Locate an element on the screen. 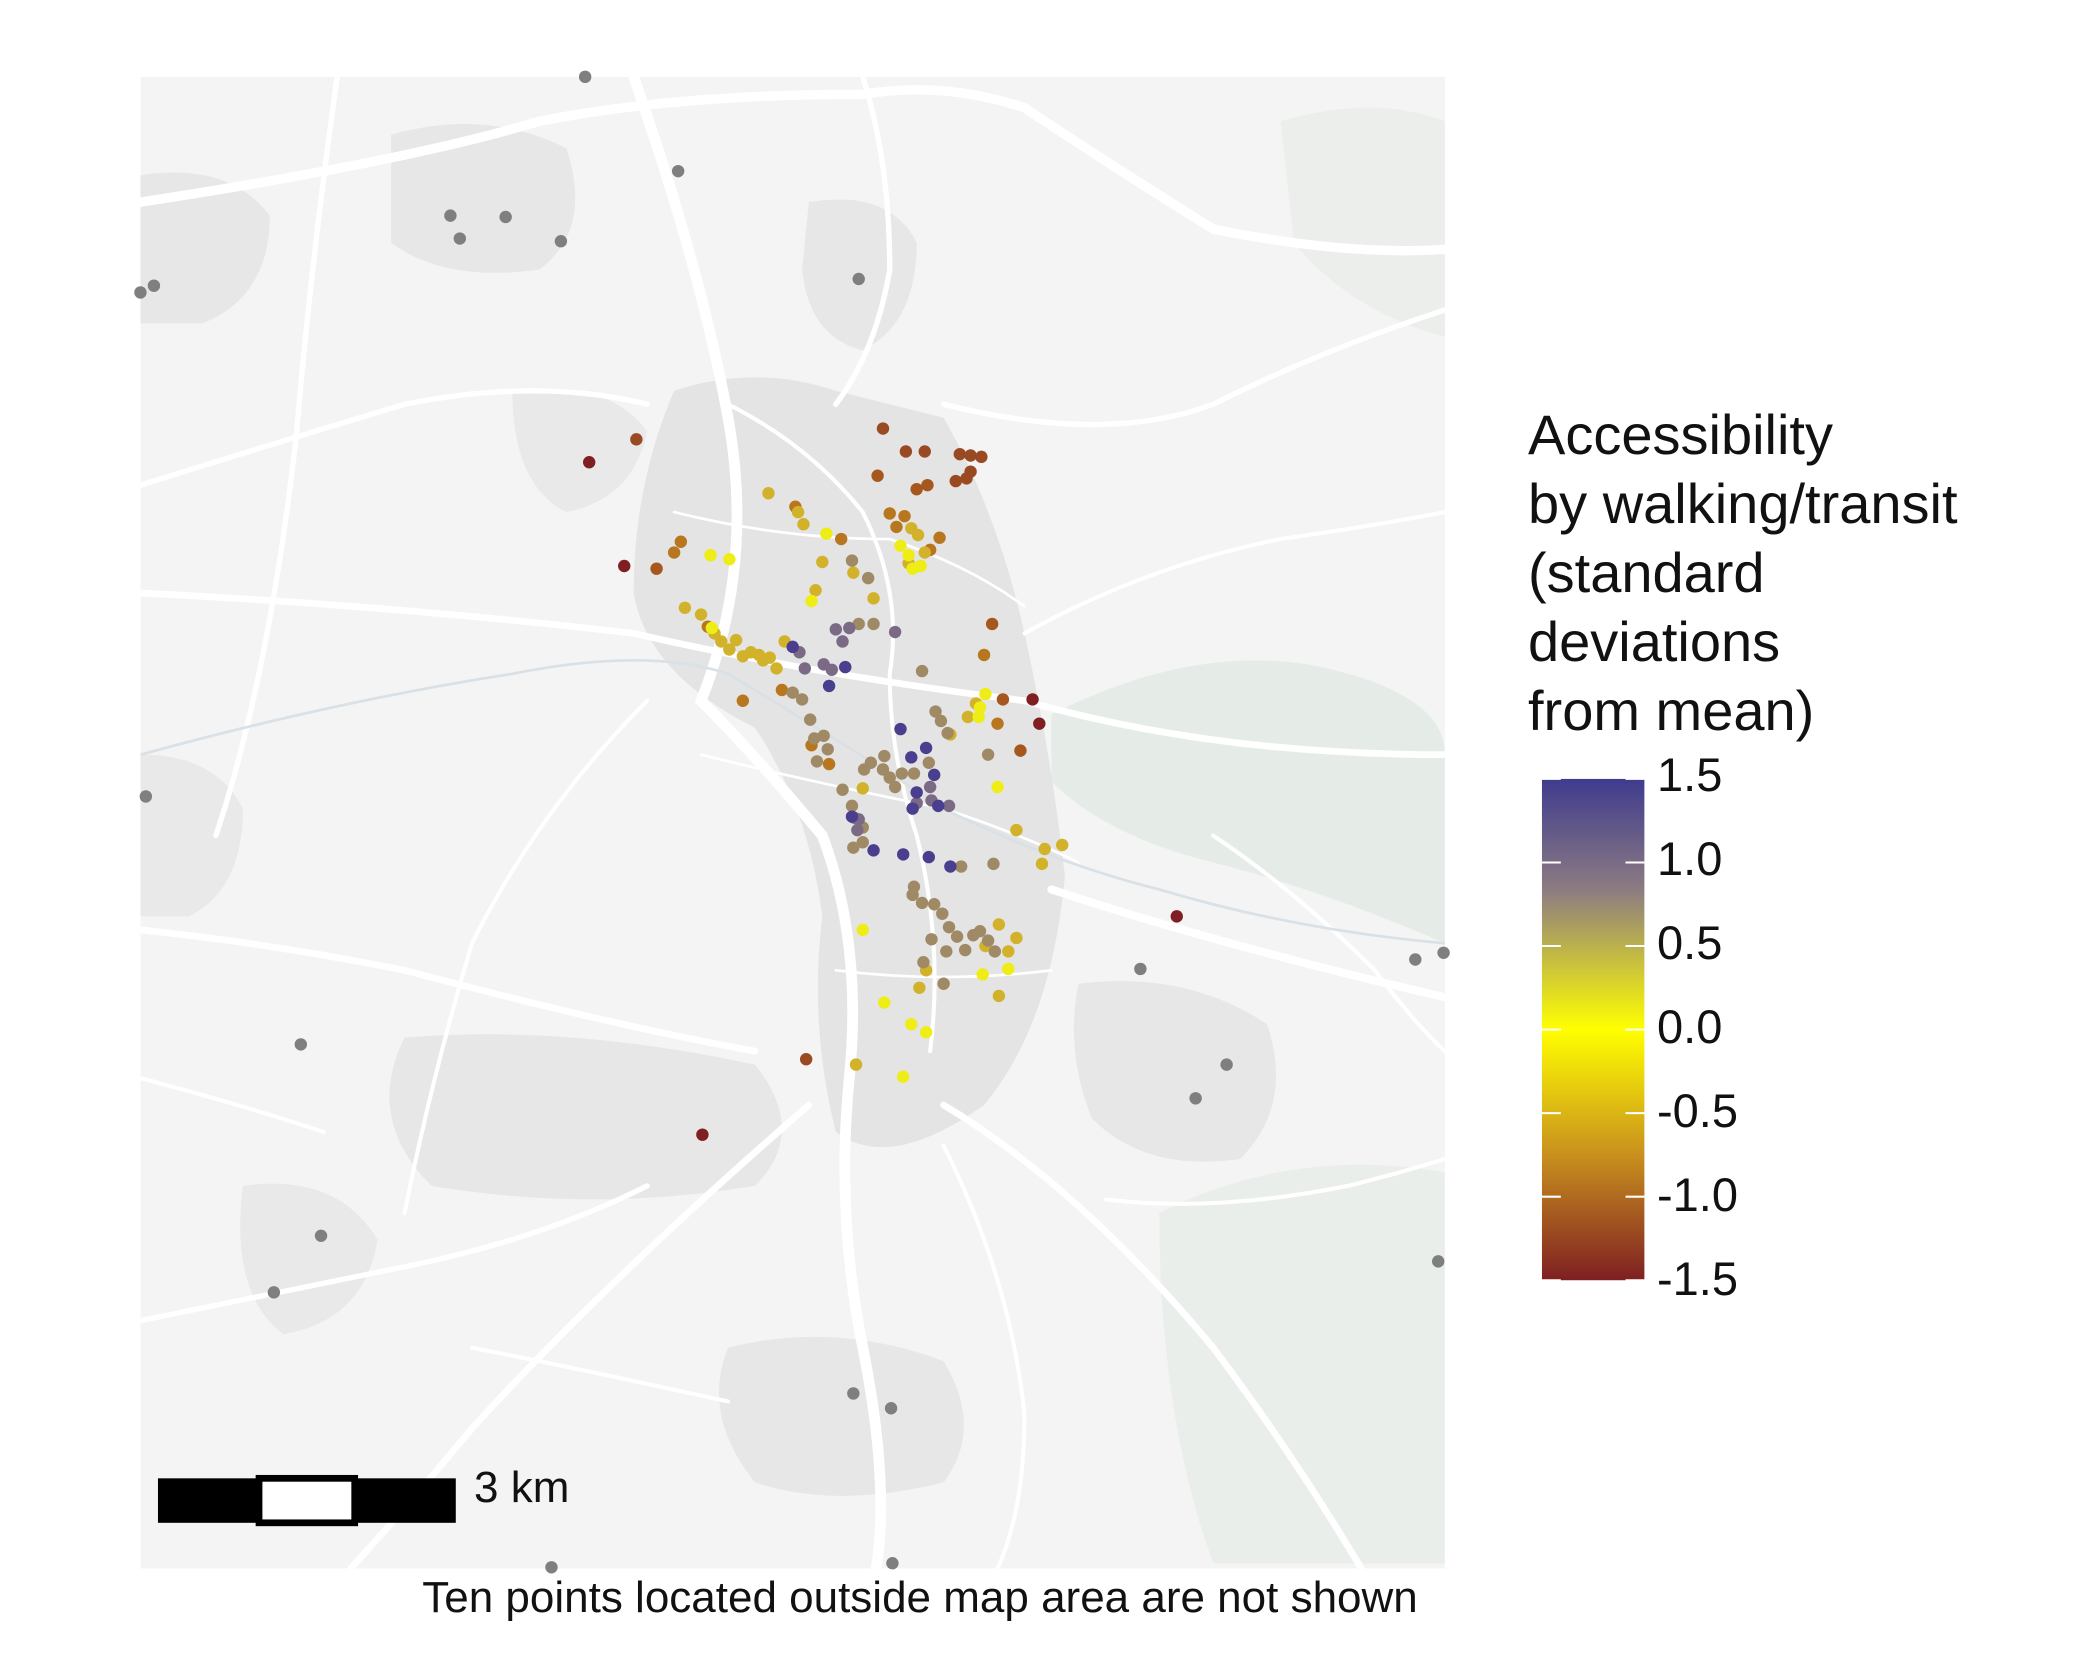  scale-bar-label: 3 km is located at coordinates (522, 1487).